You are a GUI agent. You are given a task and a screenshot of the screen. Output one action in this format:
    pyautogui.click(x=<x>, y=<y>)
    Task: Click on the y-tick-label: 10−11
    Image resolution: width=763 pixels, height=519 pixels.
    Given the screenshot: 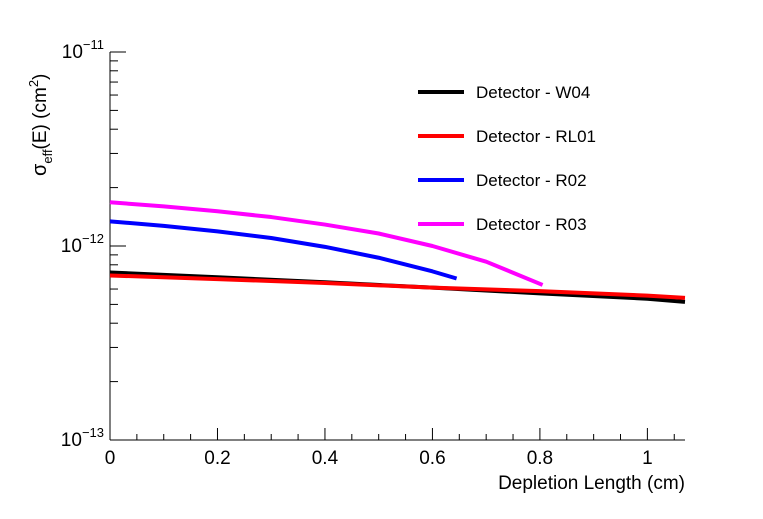 What is the action you would take?
    pyautogui.click(x=83, y=50)
    